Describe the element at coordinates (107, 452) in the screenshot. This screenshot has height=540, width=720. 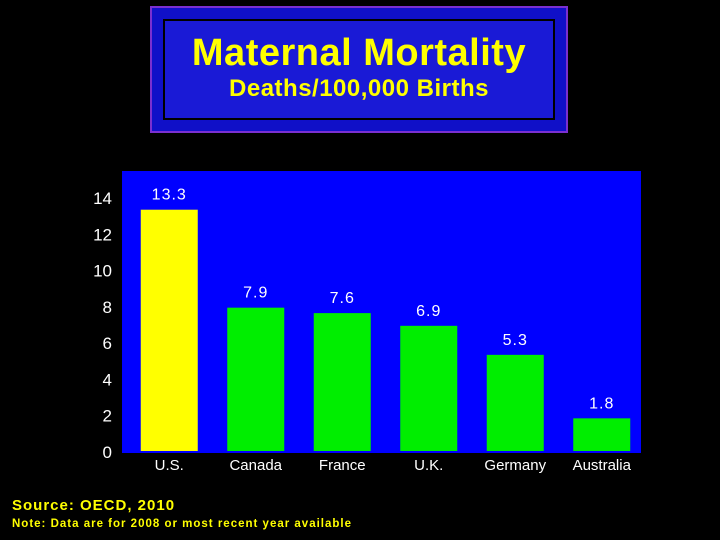
I see `y-tick-label: 0` at that location.